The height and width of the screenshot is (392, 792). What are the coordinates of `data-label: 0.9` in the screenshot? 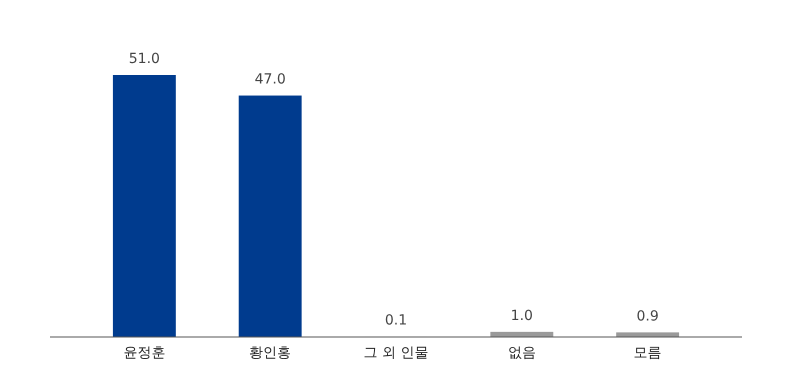 It's located at (647, 316).